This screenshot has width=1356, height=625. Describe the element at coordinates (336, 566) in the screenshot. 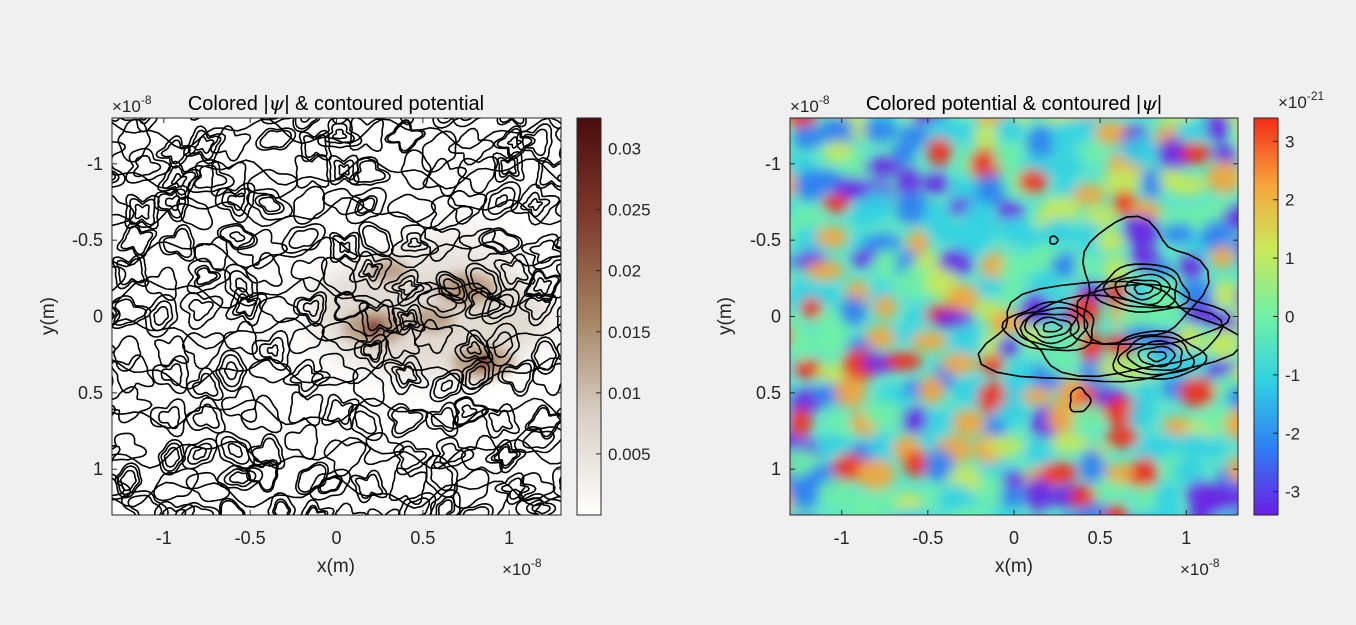

I see `left-x-axis-label: x(m)` at that location.